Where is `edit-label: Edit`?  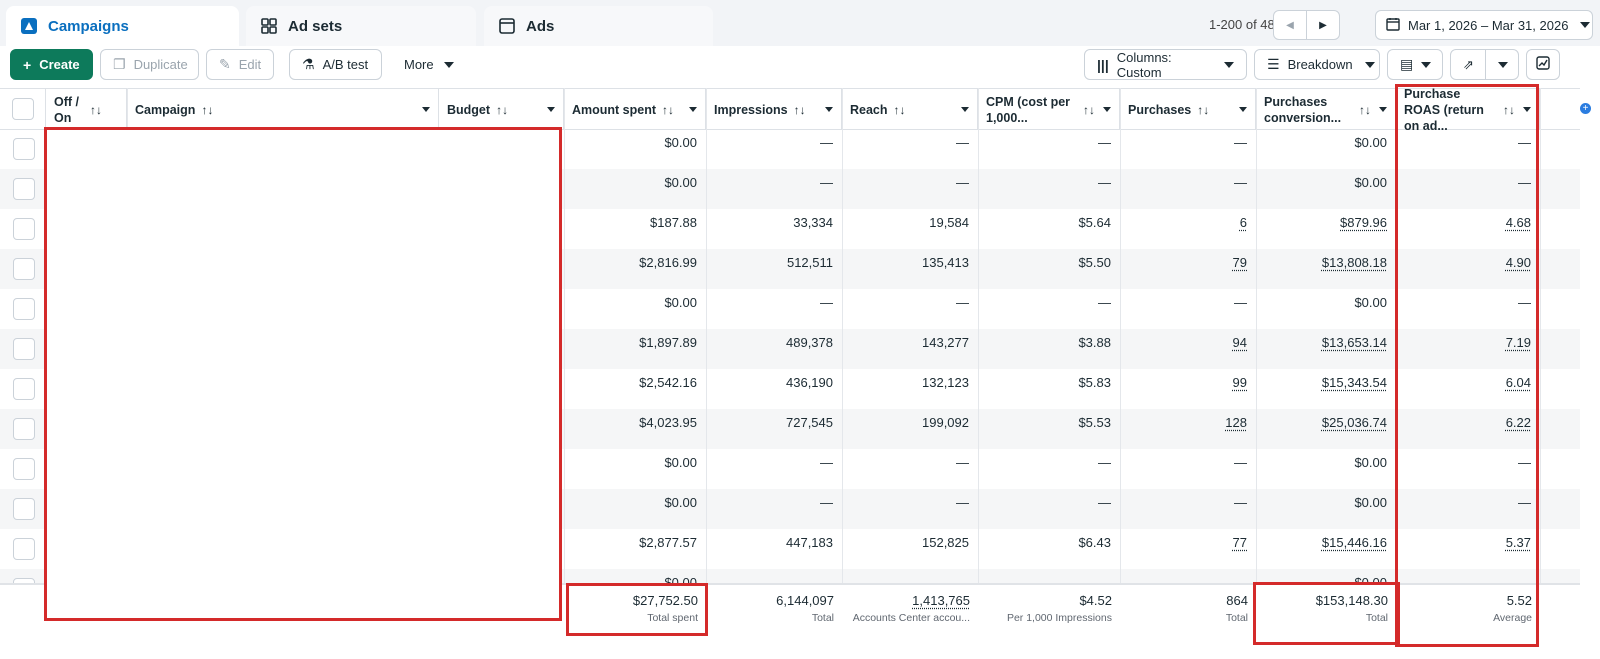 edit-label: Edit is located at coordinates (250, 64).